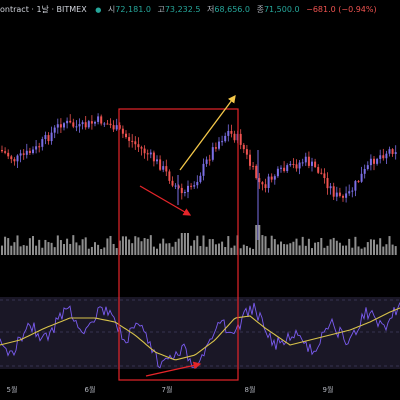  I want to click on high-label: 고, so click(161, 9).